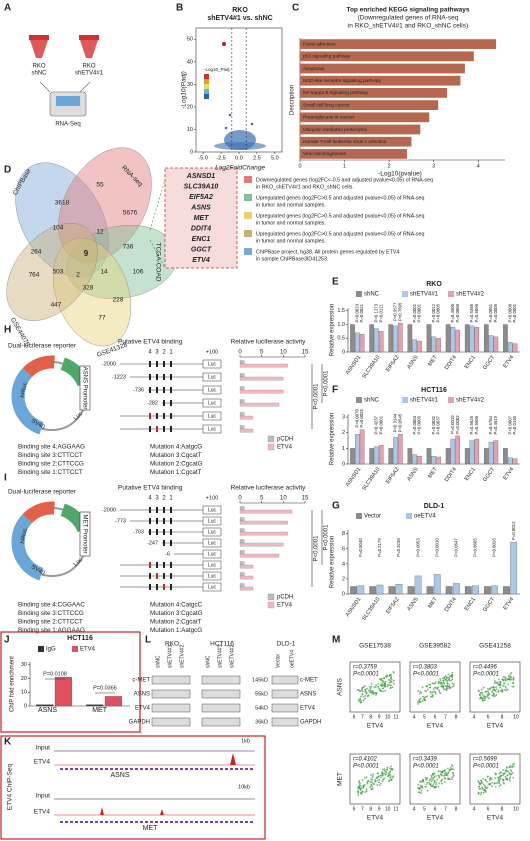 Image resolution: width=530 pixels, height=841 pixels. What do you see at coordinates (105, 688) in the screenshot?
I see `p-value: P=0.0366` at bounding box center [105, 688].